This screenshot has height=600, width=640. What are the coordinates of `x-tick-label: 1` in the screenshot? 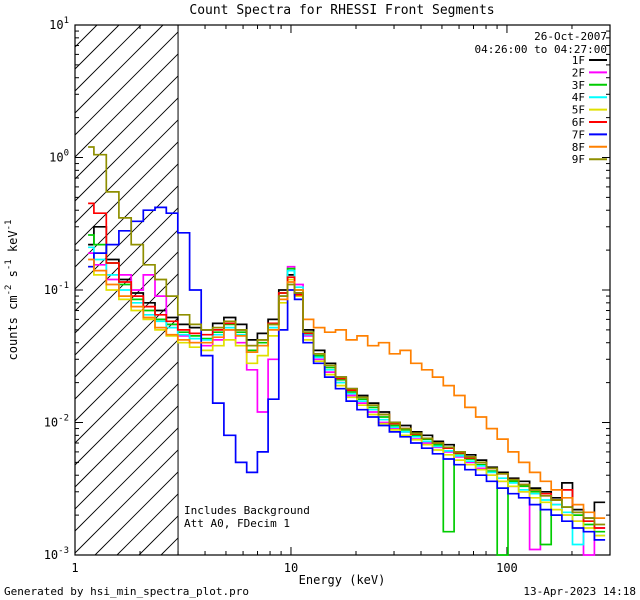 It's located at (74, 568).